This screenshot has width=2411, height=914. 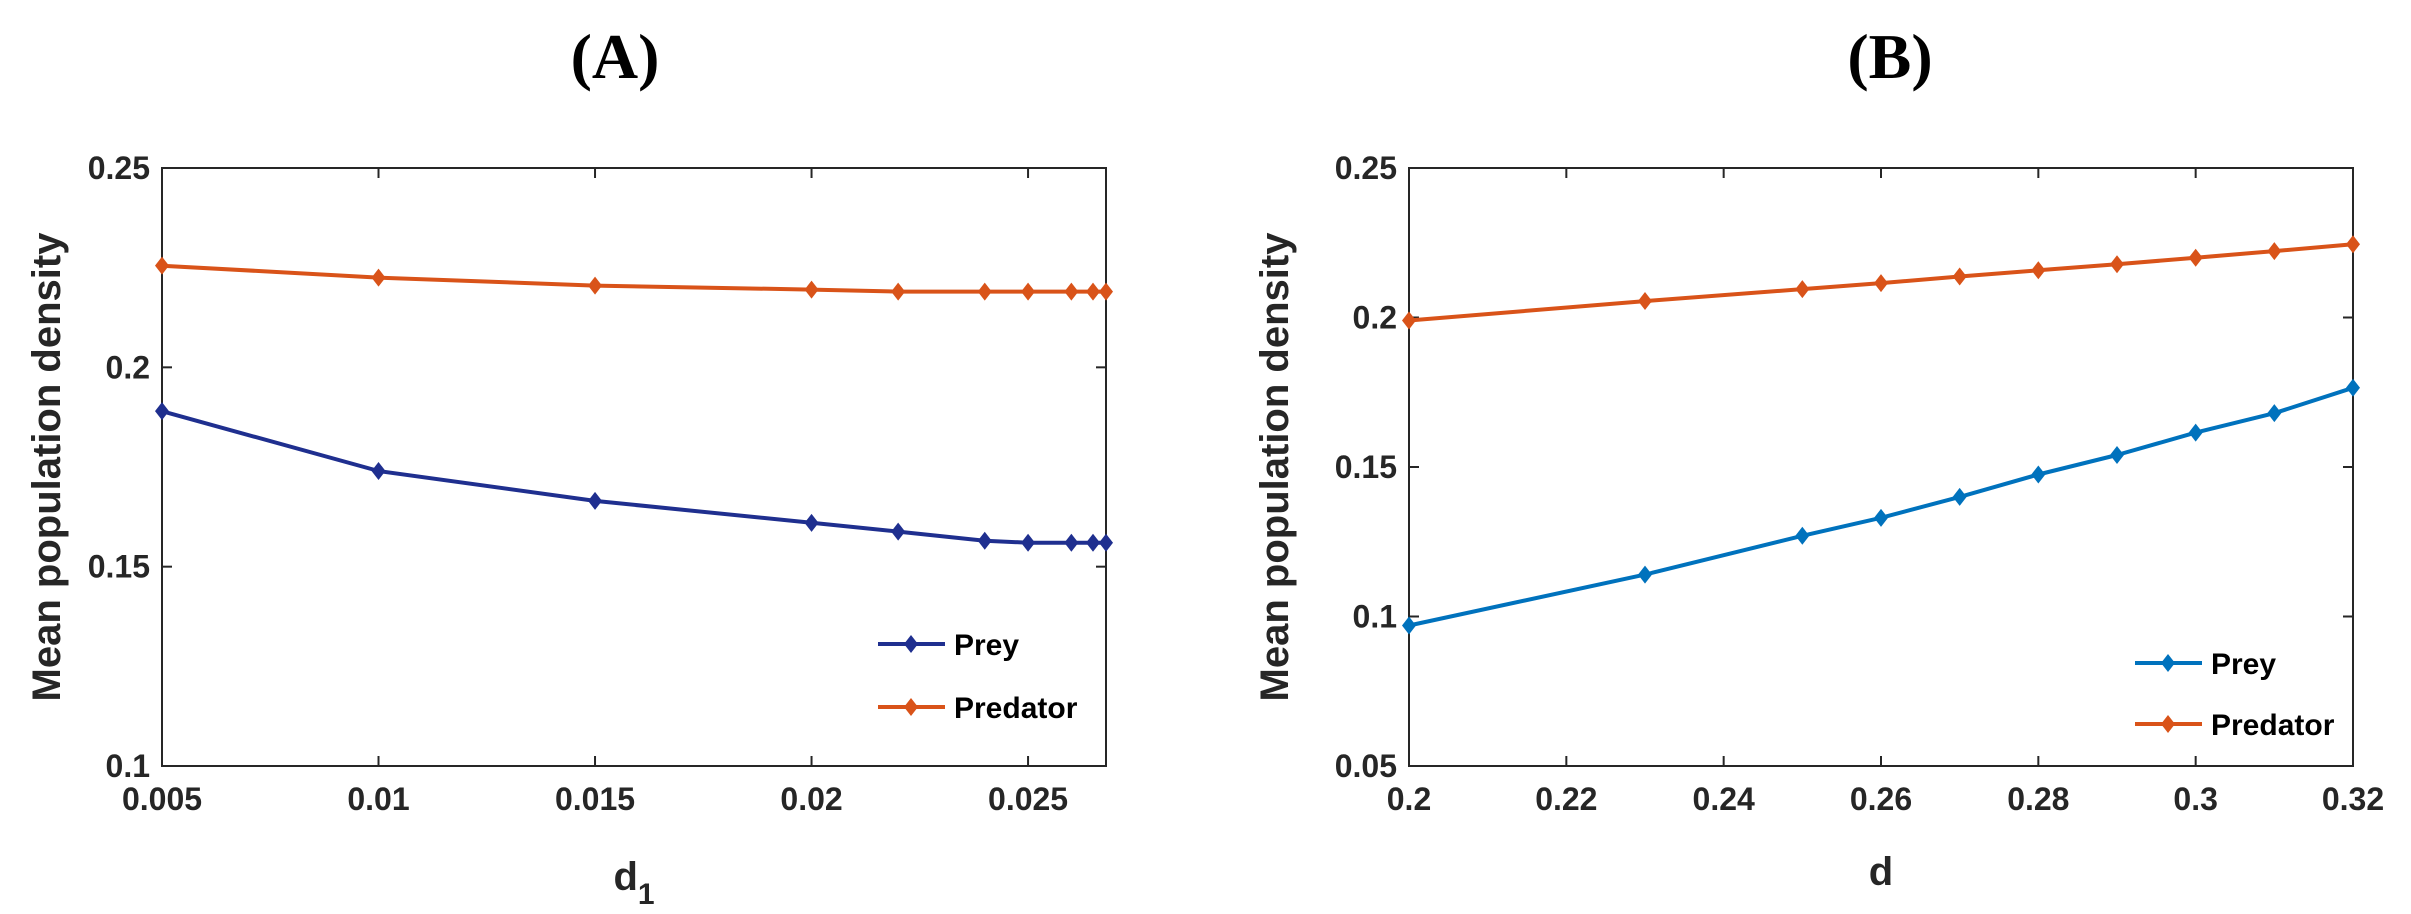 I want to click on panel-a-series, so click(x=634, y=404).